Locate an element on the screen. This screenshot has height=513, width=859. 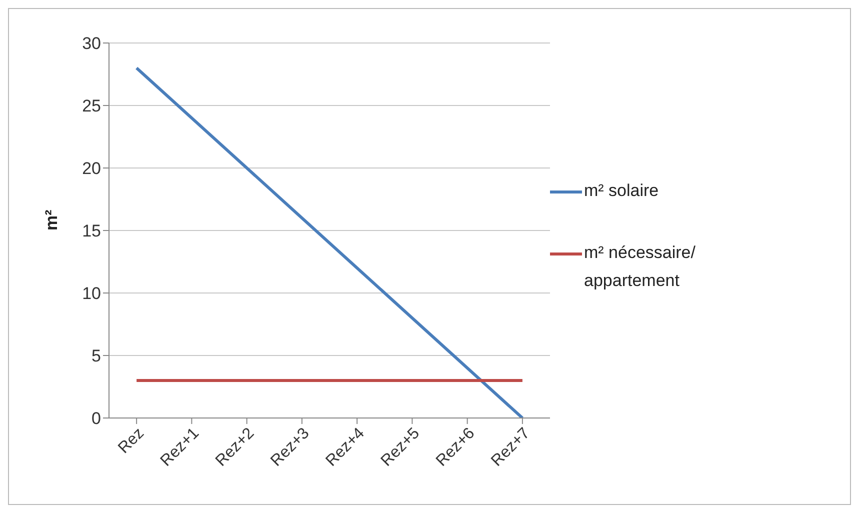
y-tick-label: 10 is located at coordinates (91, 294).